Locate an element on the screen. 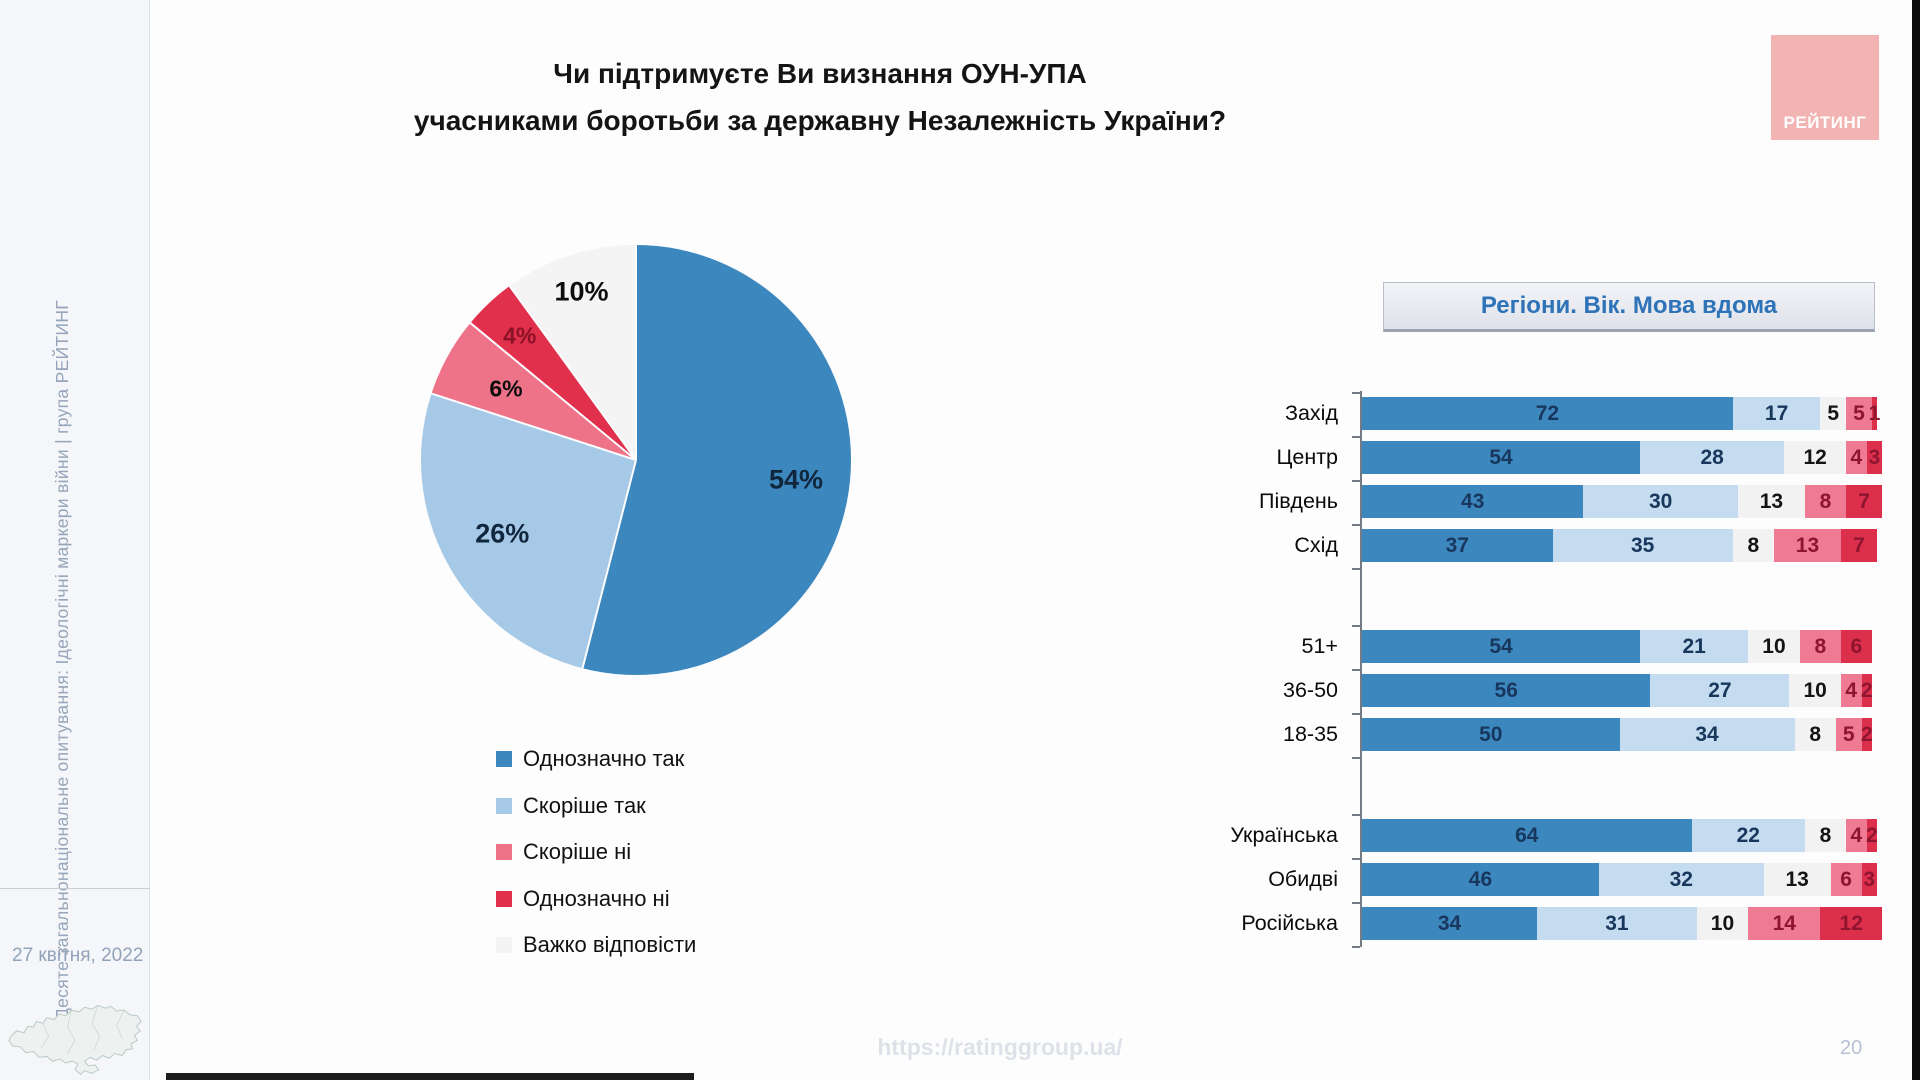  bar-segment: 1 is located at coordinates (1874, 413).